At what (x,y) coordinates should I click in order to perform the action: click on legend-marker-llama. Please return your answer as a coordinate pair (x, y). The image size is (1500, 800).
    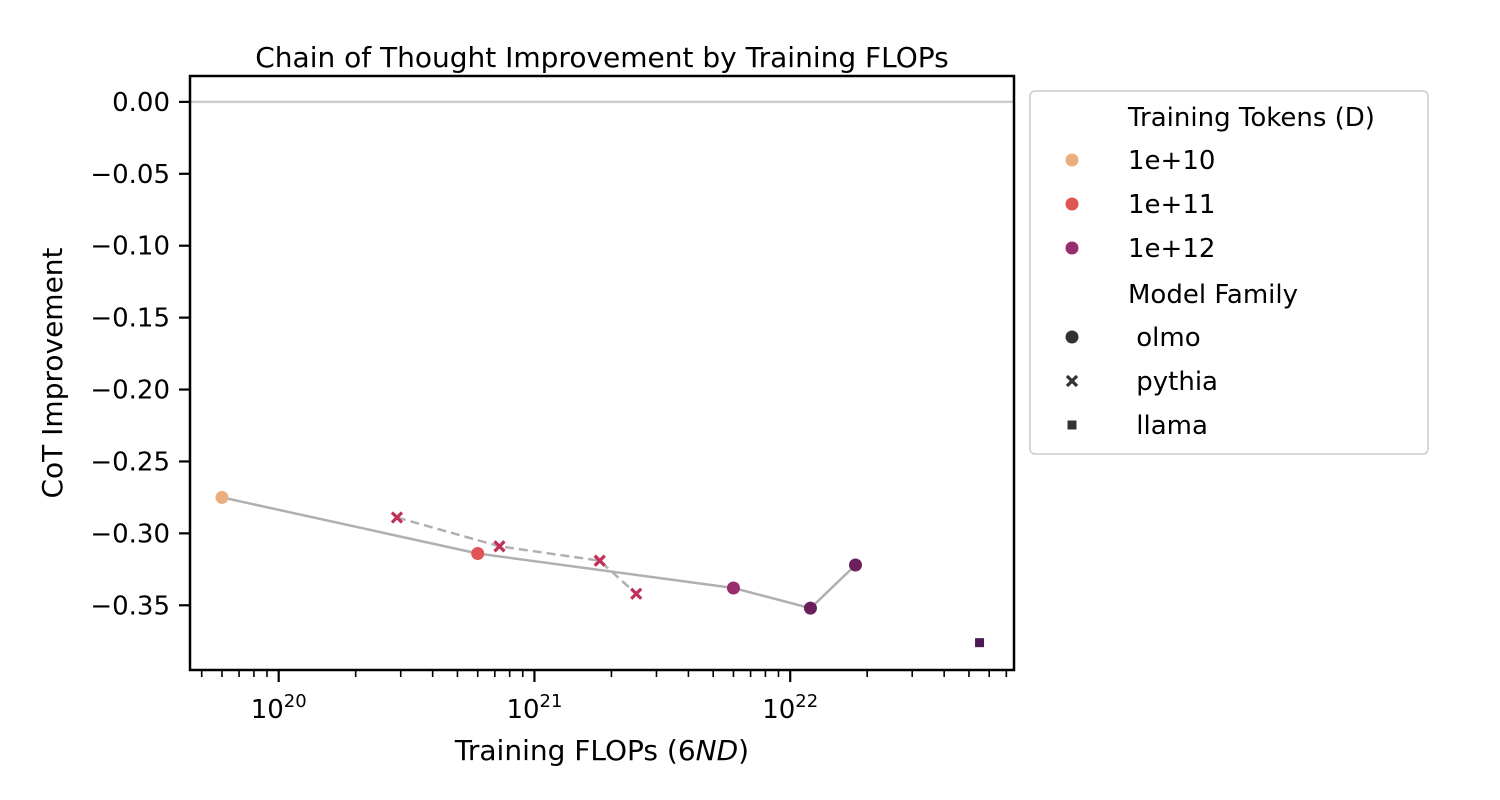
    Looking at the image, I should click on (1072, 425).